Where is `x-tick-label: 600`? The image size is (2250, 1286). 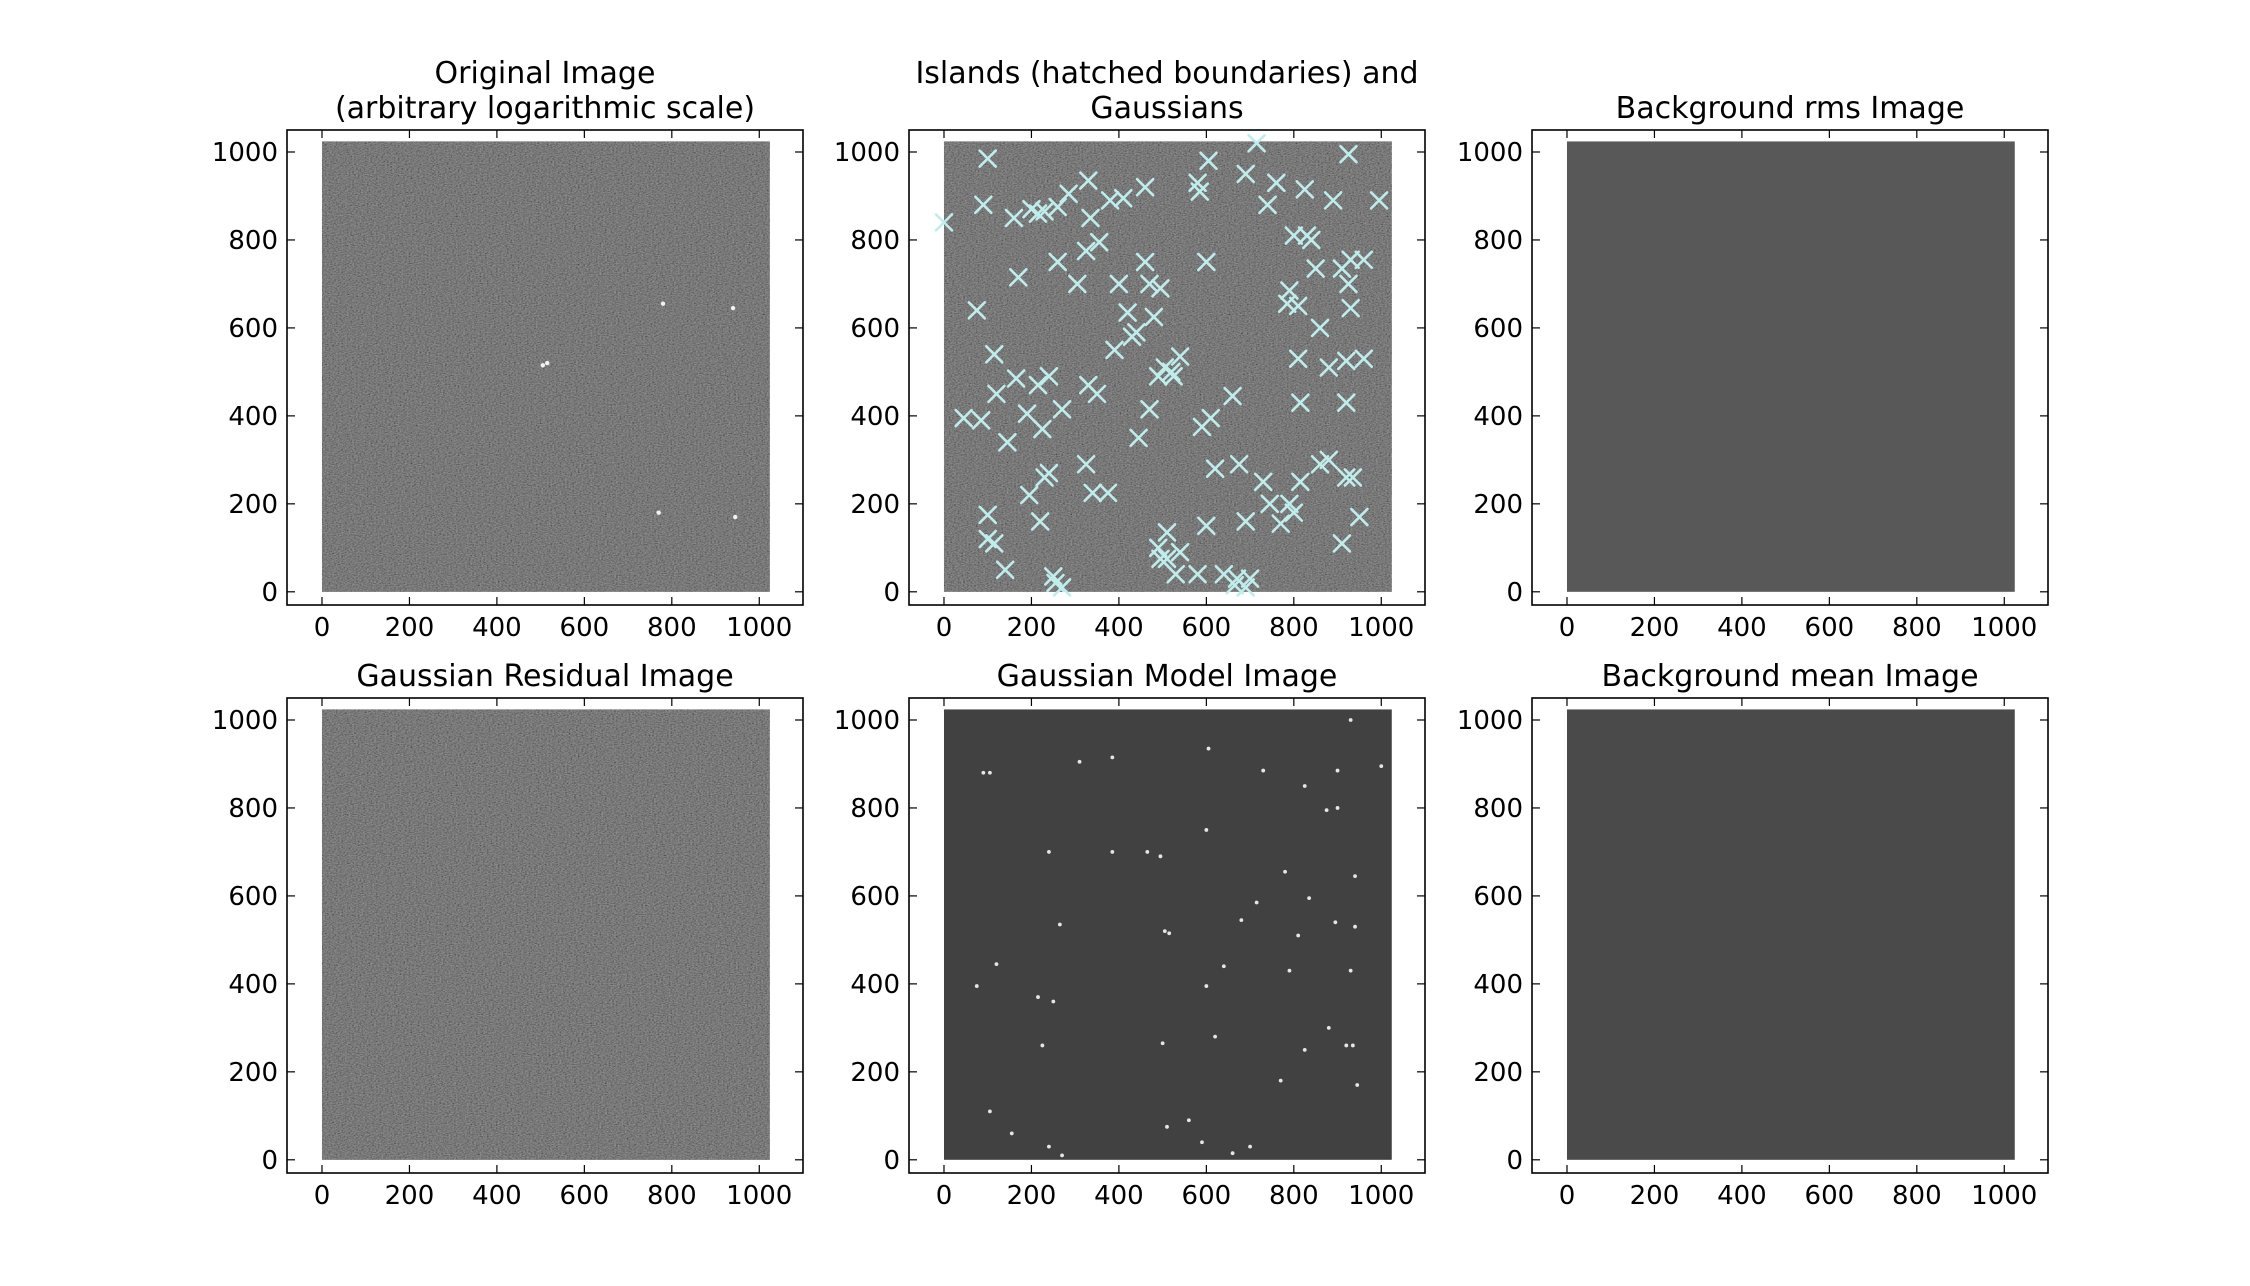 x-tick-label: 600 is located at coordinates (1207, 1196).